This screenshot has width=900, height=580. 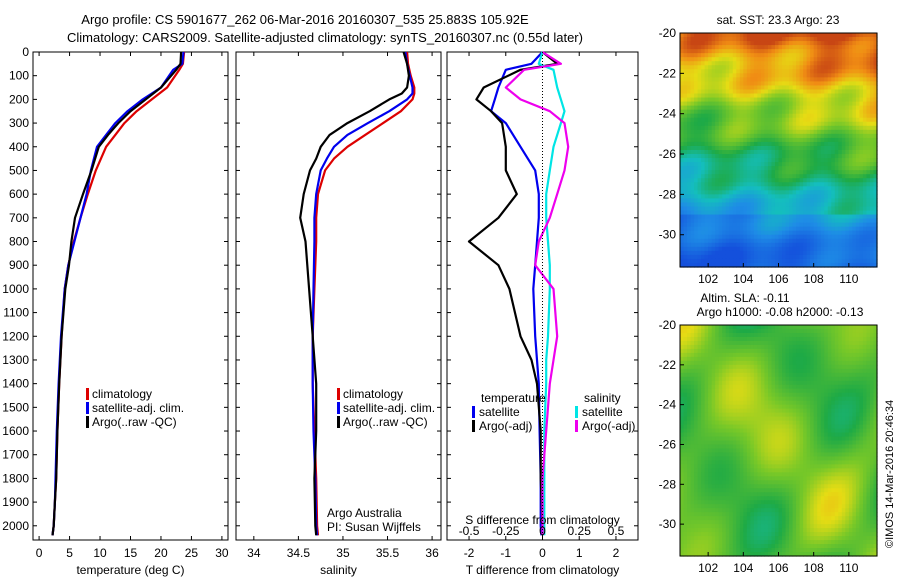 I want to click on y-tick-label: -20, so click(x=668, y=33).